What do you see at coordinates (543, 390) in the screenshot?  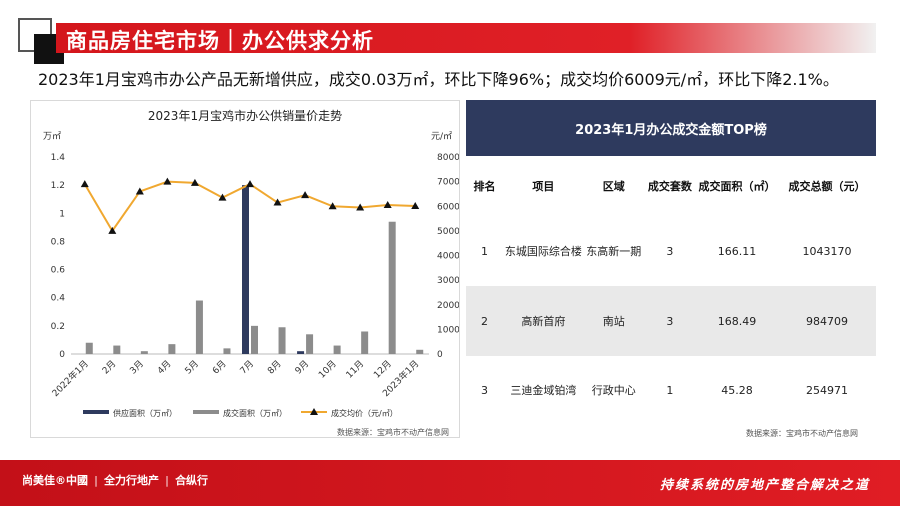 I see `cell-project: 三迪金域铂湾` at bounding box center [543, 390].